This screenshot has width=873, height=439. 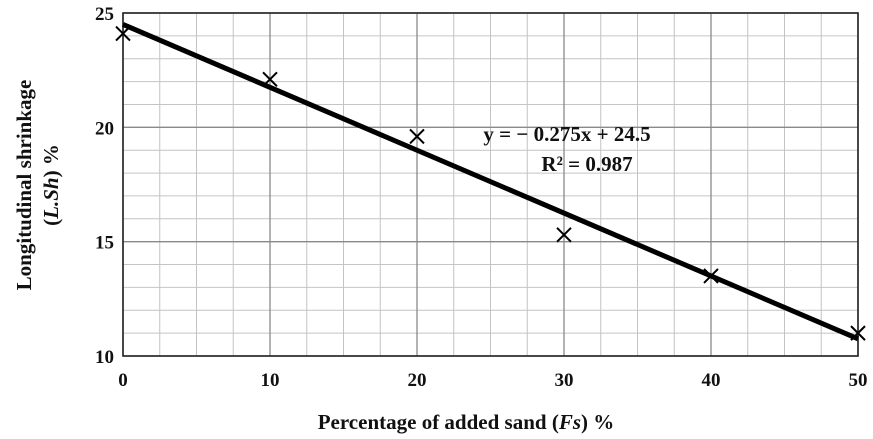 I want to click on y-tick-label: 25, so click(x=104, y=14).